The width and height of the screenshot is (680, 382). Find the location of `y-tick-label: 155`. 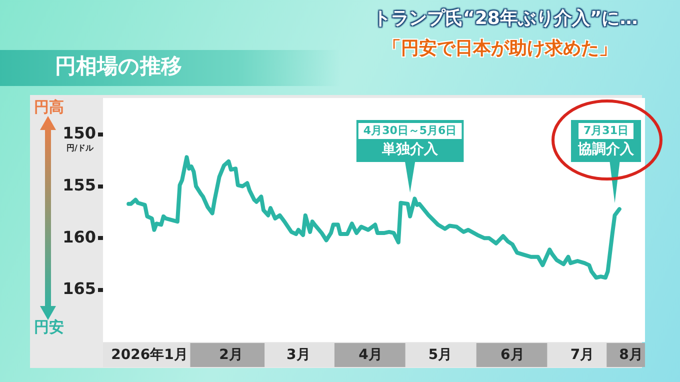

y-tick-label: 155 is located at coordinates (79, 184).